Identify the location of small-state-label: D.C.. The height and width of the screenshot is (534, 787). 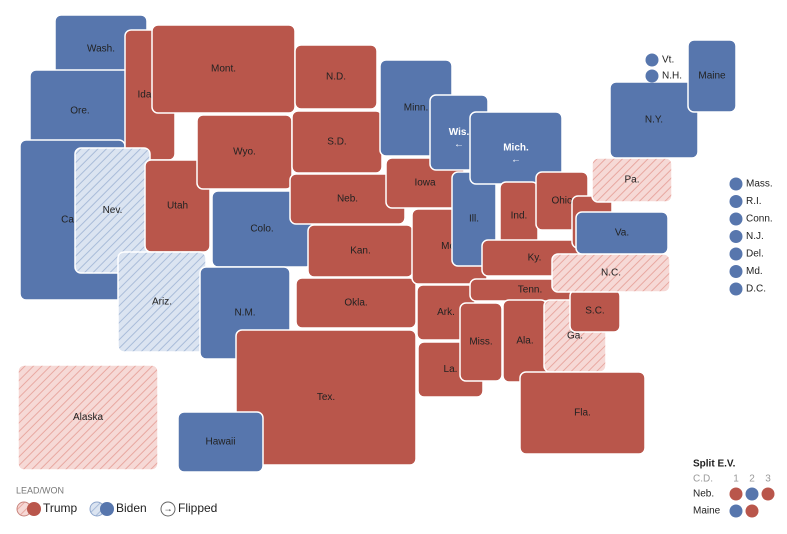
(756, 289).